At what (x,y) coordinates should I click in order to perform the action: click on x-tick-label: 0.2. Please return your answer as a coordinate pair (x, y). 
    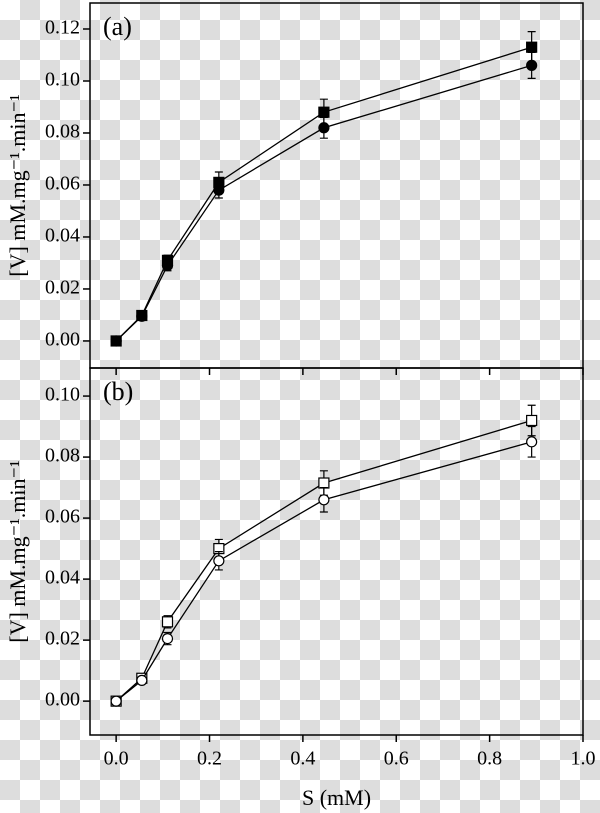
    Looking at the image, I should click on (209, 759).